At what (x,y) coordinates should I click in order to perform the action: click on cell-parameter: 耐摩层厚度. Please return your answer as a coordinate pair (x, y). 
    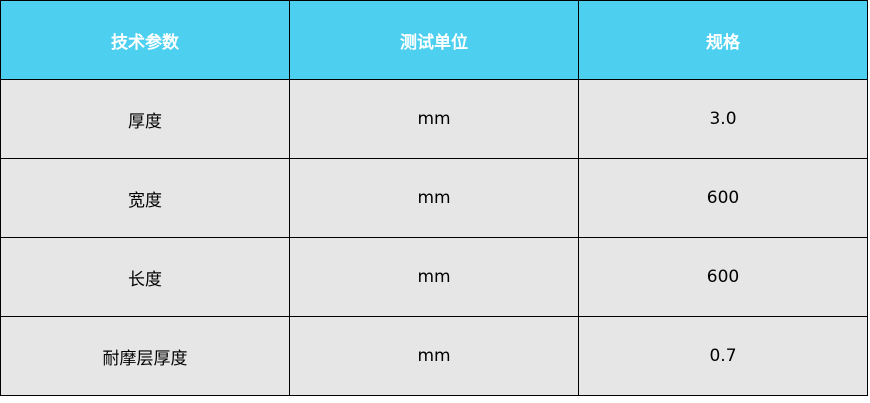
    Looking at the image, I should click on (145, 356).